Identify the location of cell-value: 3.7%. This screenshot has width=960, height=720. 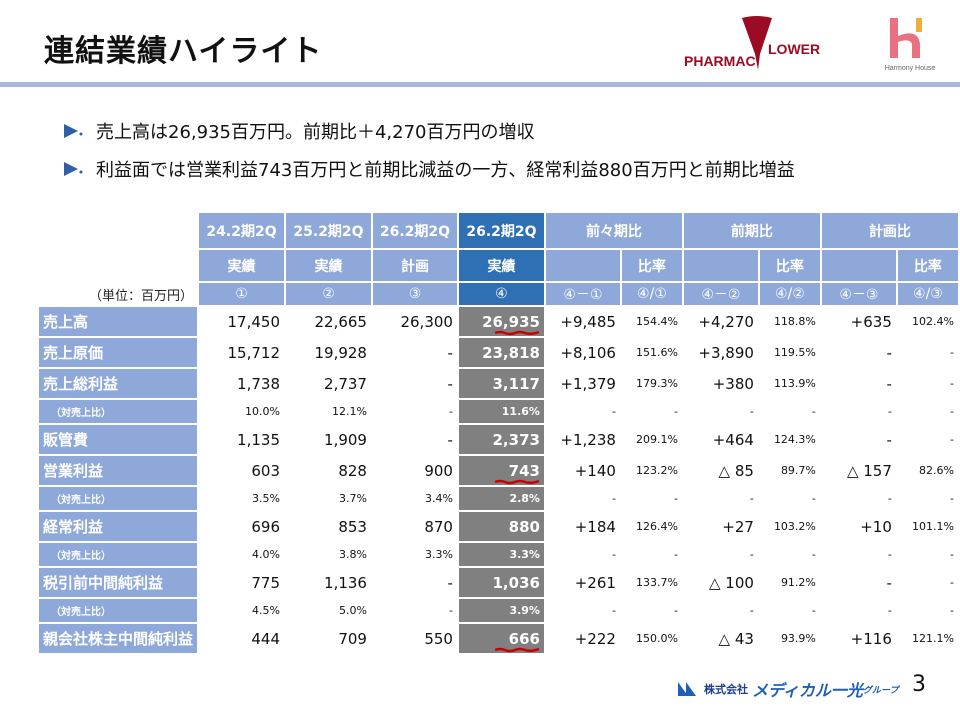
(353, 498).